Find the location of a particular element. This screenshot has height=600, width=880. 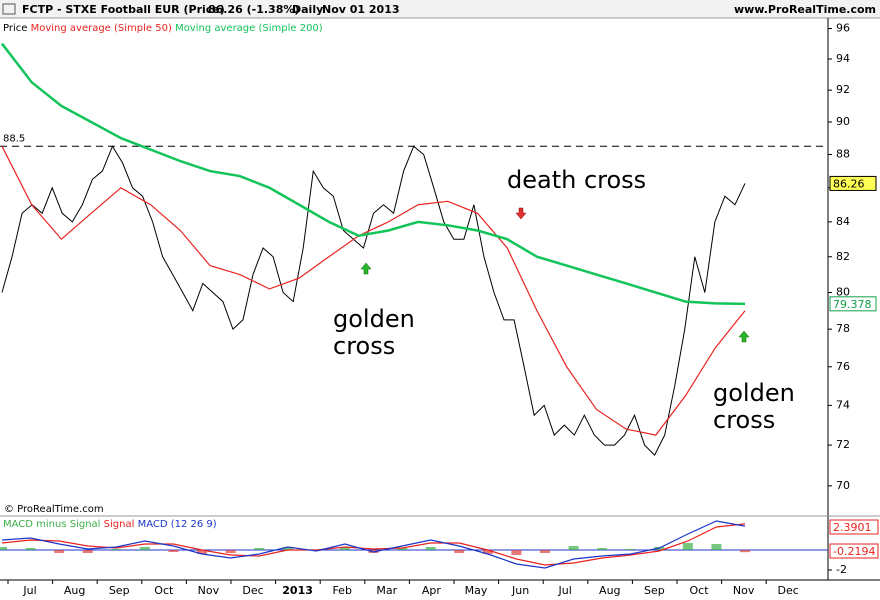

y-tick-label: 78 is located at coordinates (843, 328).